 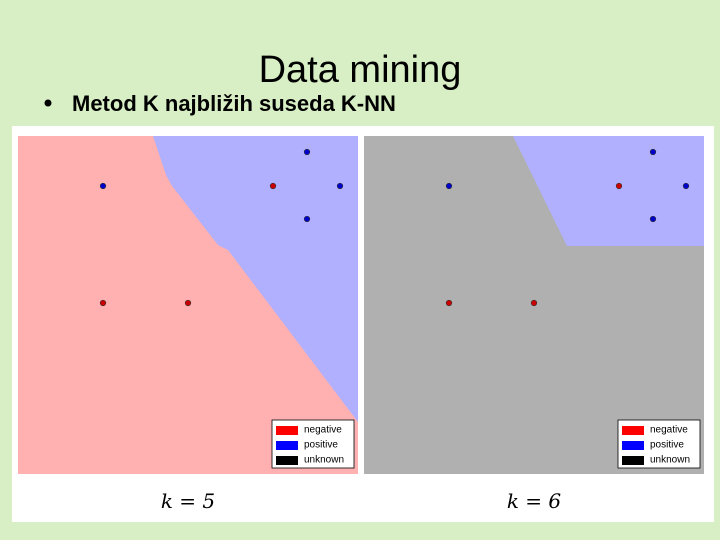 I want to click on panel-caption: k = 5, so click(x=188, y=501).